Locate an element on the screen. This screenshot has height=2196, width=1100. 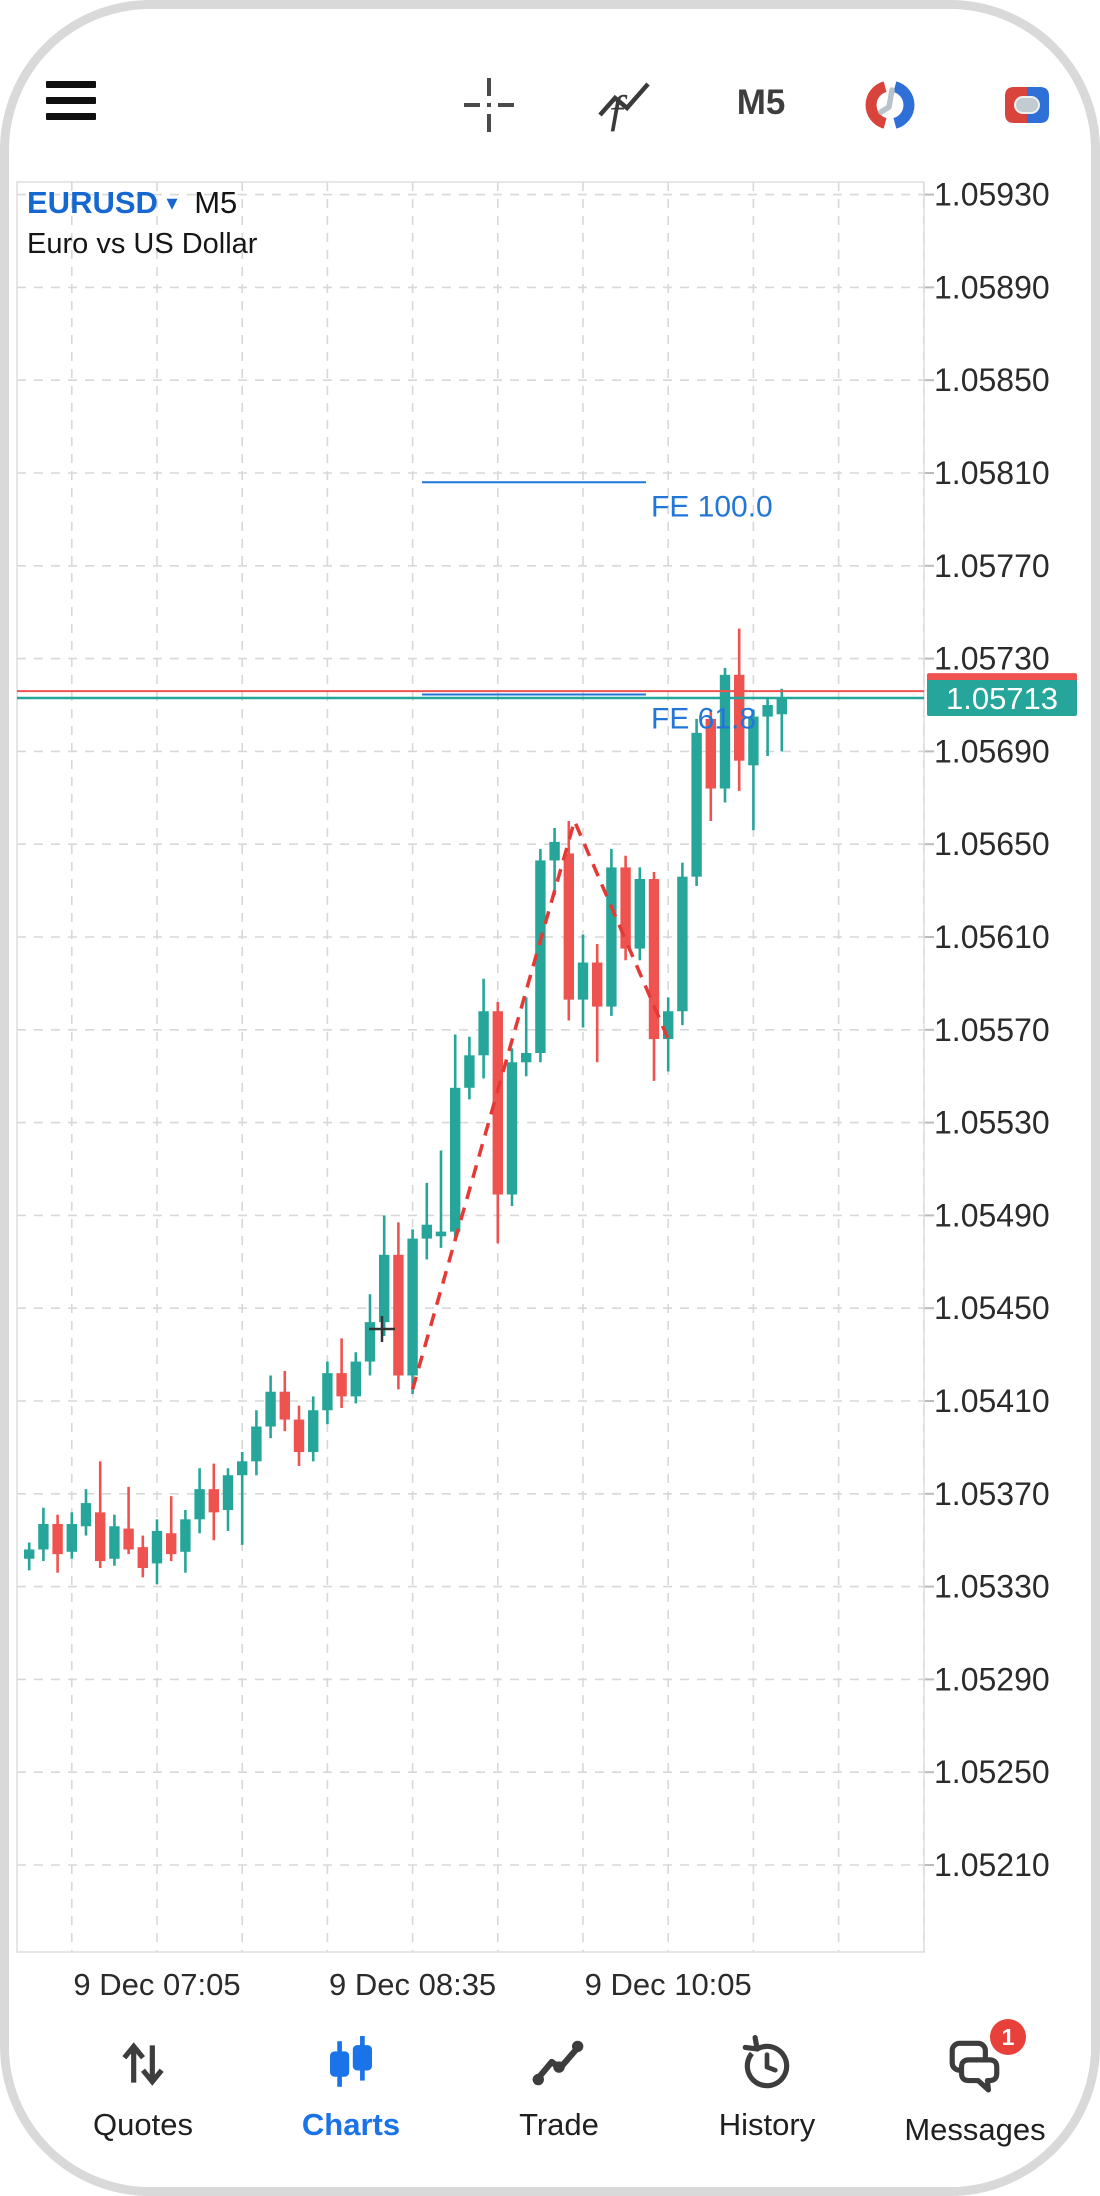
bottom-navigation: Quotes Charts Trade is located at coordinates (550, 2102).